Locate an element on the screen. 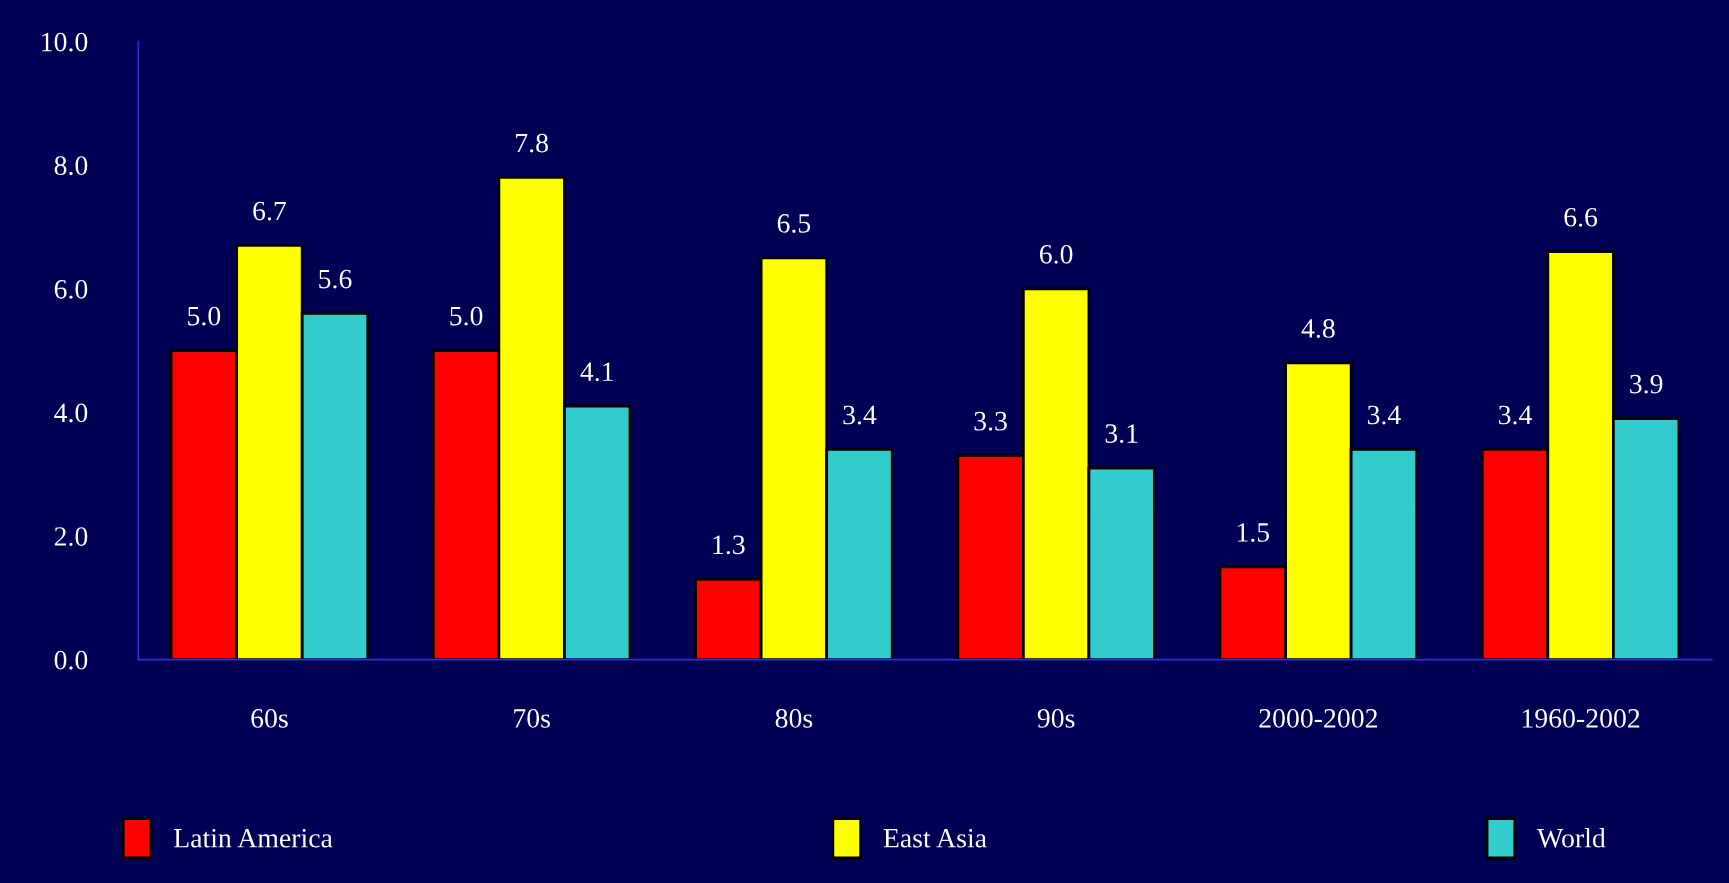  data-label: 6.6 is located at coordinates (1581, 217).